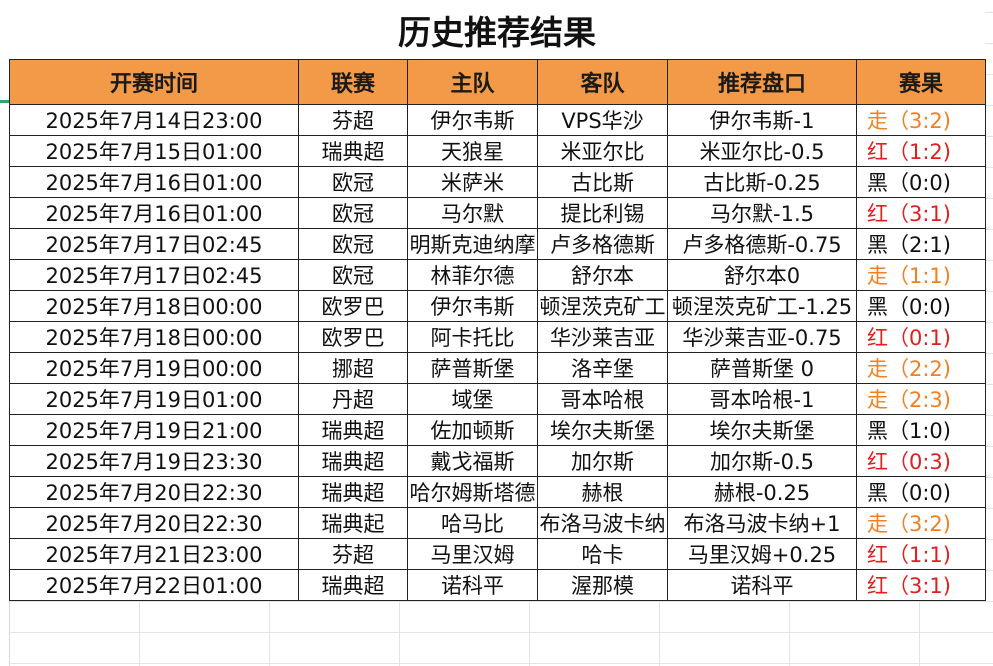 The width and height of the screenshot is (993, 666). Describe the element at coordinates (762, 213) in the screenshot. I see `cell-pick: 马尔默-1.5` at that location.